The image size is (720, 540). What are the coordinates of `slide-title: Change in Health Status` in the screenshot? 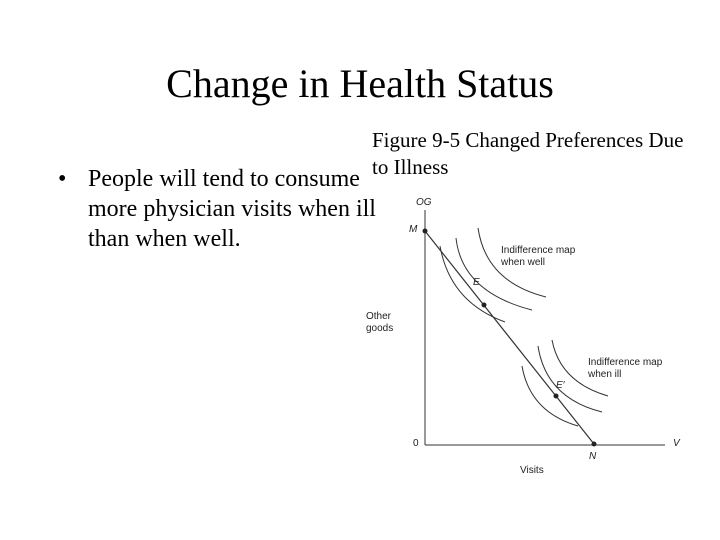 It's located at (360, 83).